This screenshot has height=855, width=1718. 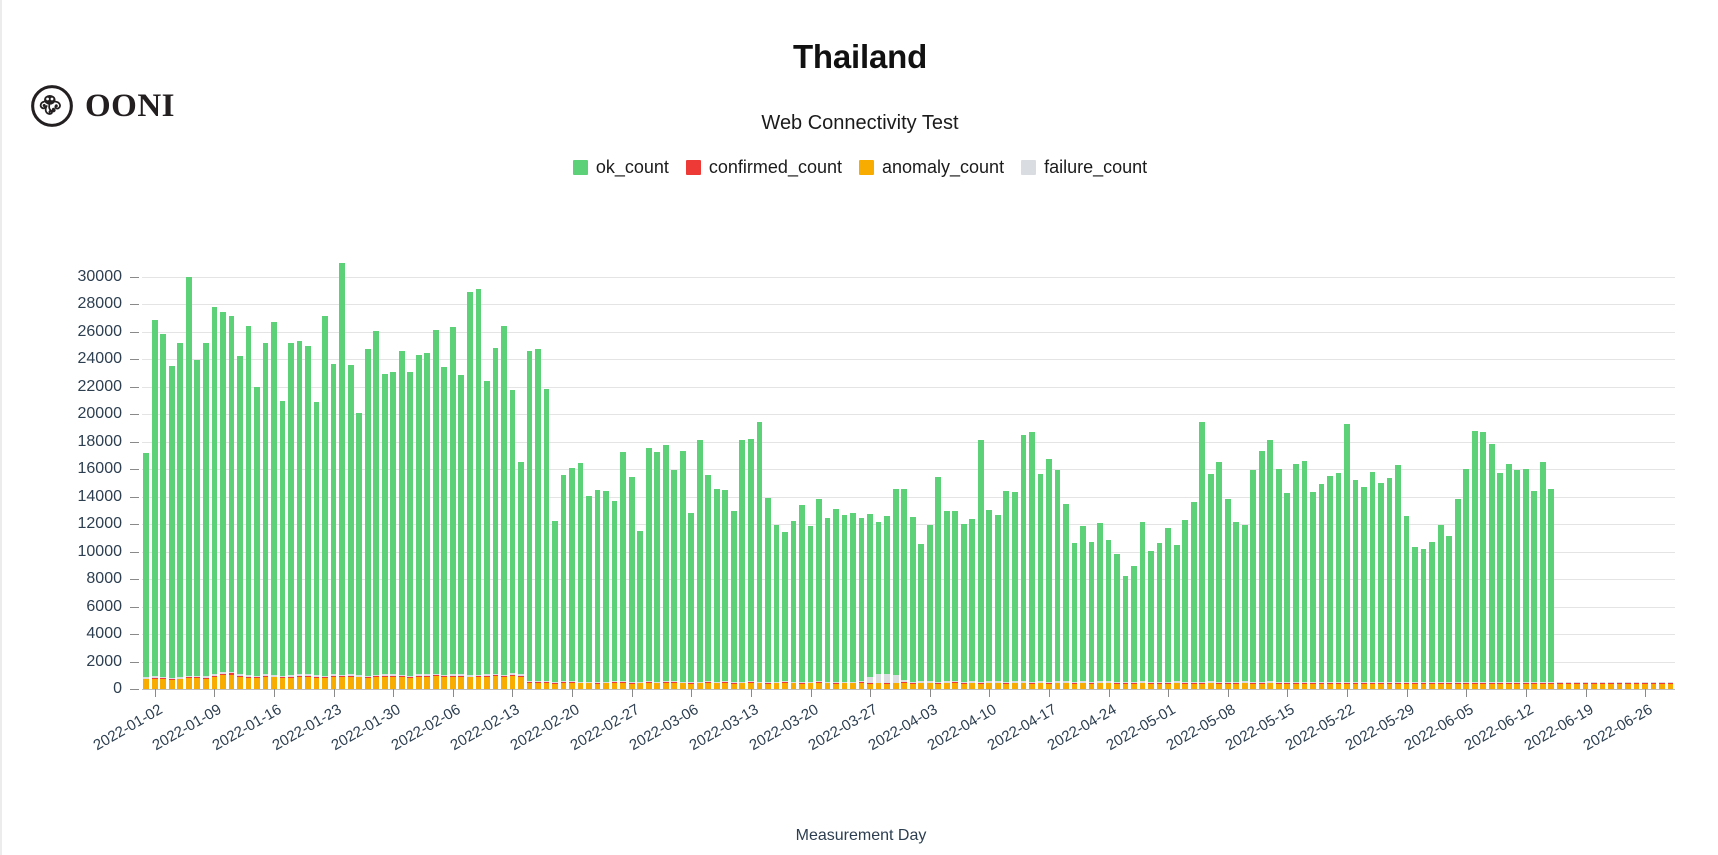 What do you see at coordinates (931, 167) in the screenshot?
I see `legend-item-anomaly-count: anomaly_count` at bounding box center [931, 167].